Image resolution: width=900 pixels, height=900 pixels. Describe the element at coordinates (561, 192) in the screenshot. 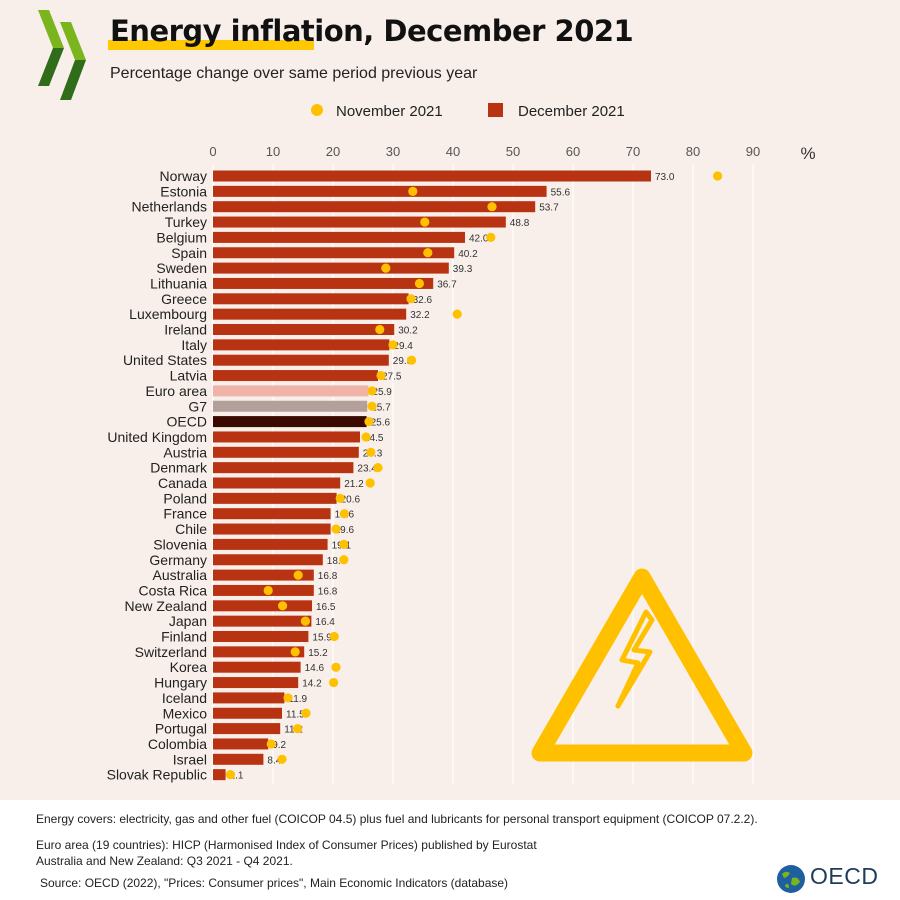

I see `value-label: 55.6` at that location.